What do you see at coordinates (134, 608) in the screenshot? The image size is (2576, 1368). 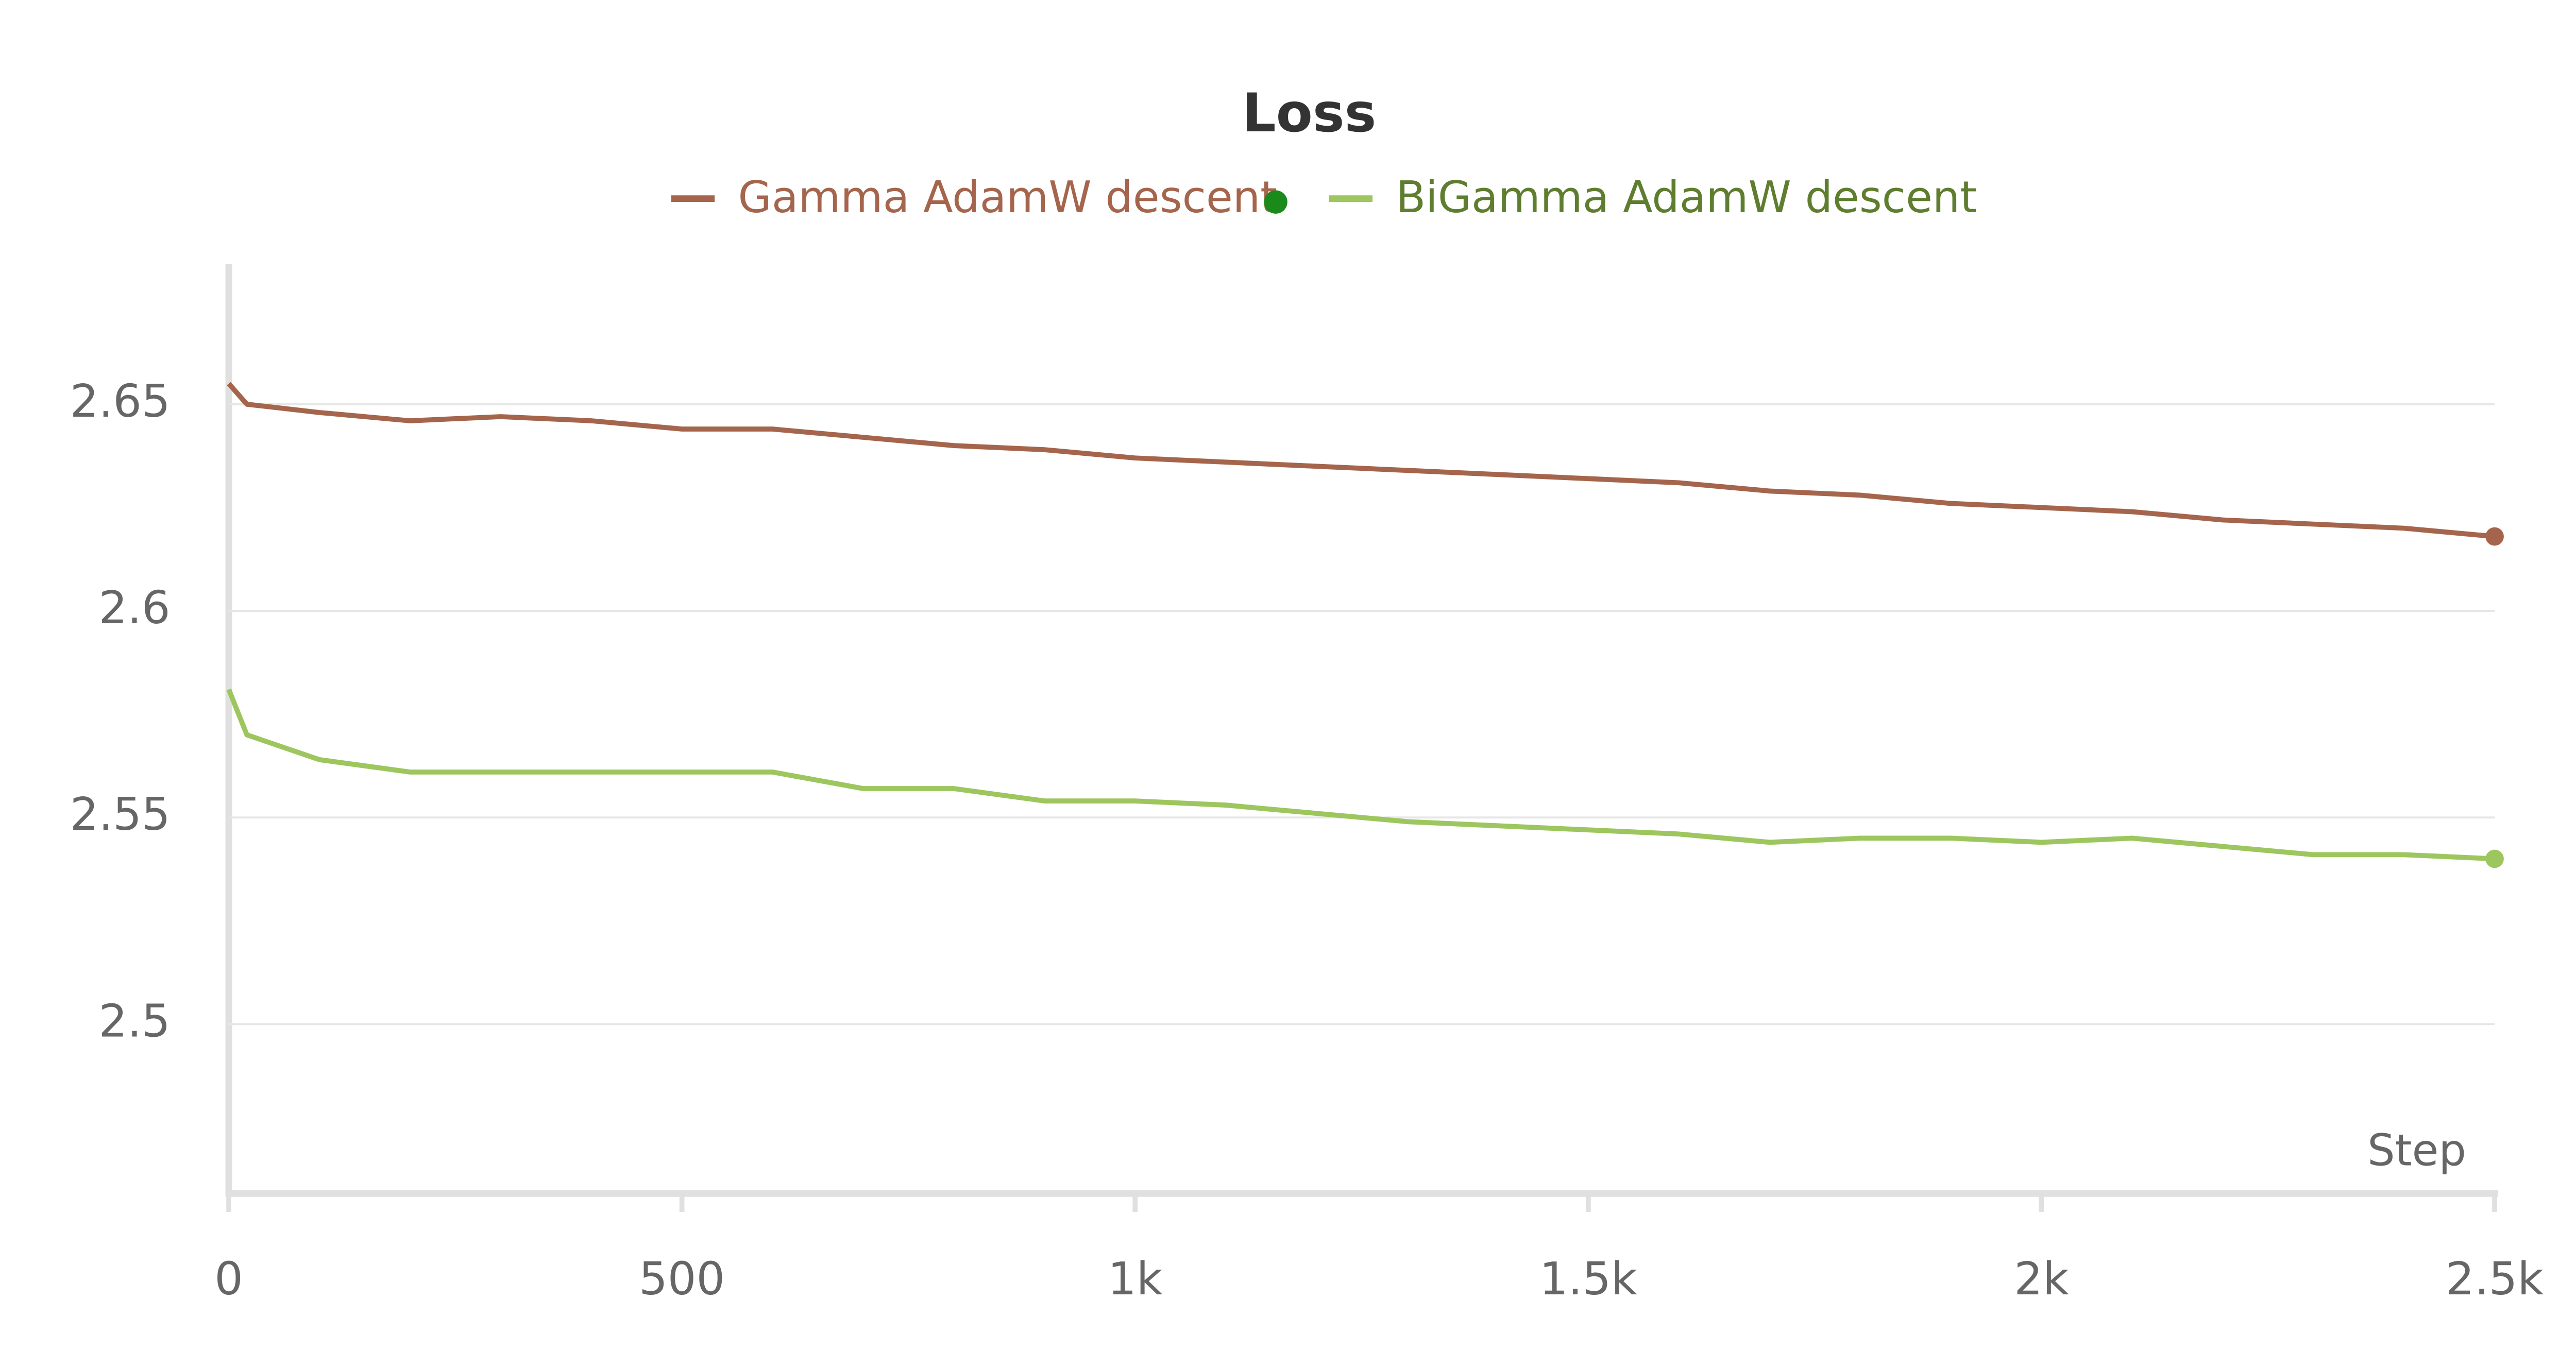 I see `y-tick-label: 2.6` at bounding box center [134, 608].